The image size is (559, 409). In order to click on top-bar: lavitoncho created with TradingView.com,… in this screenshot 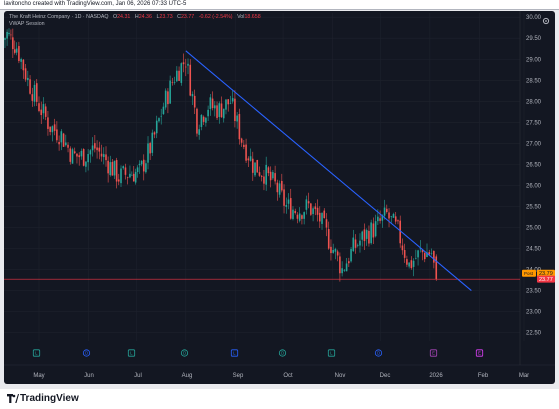, I will do `click(279, 5)`.